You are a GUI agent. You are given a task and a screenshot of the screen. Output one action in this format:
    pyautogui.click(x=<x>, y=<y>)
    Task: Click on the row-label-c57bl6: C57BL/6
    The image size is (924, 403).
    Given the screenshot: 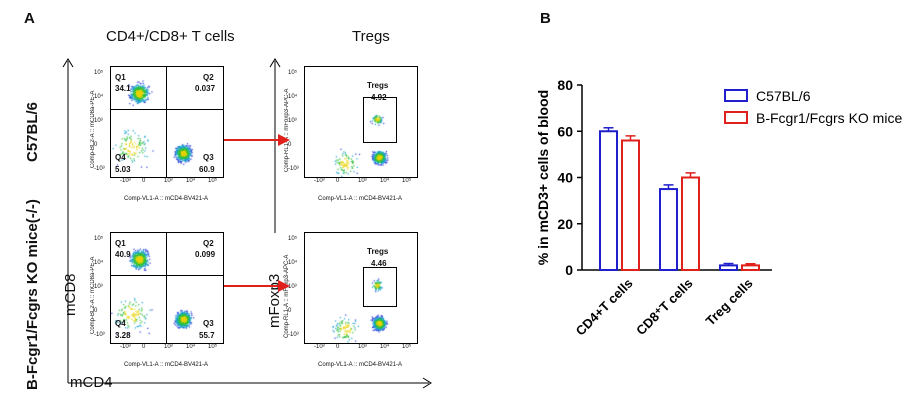 What is the action you would take?
    pyautogui.click(x=32, y=131)
    